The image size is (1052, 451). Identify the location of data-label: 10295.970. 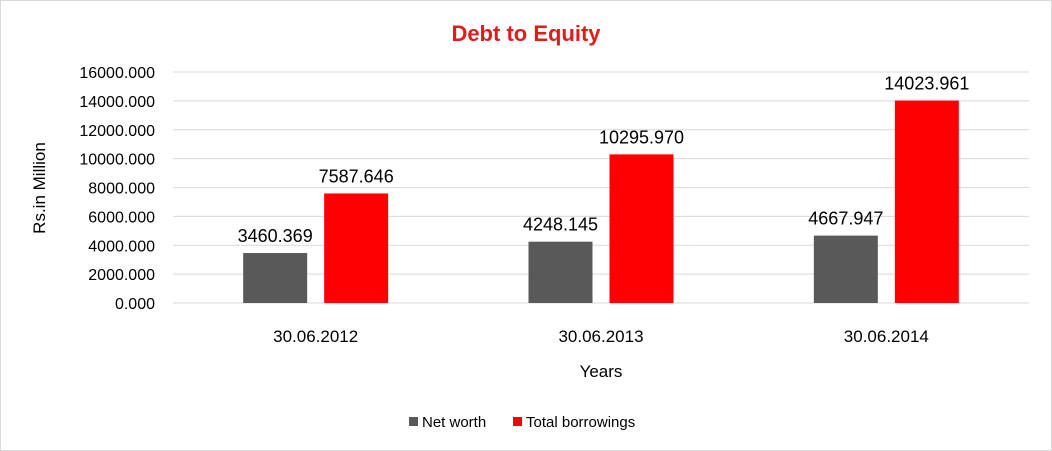
(641, 137).